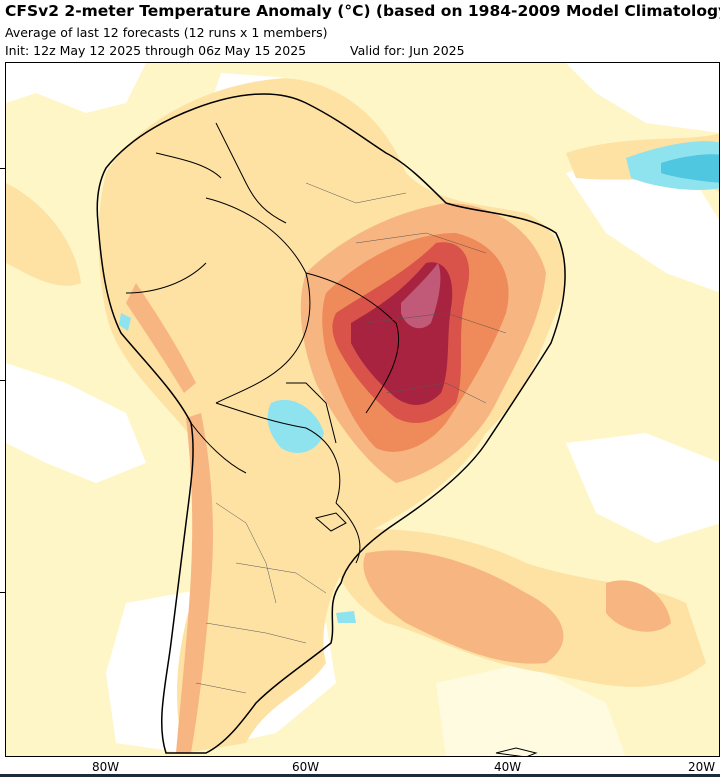  What do you see at coordinates (690, 168) in the screenshot?
I see `colder-area` at bounding box center [690, 168].